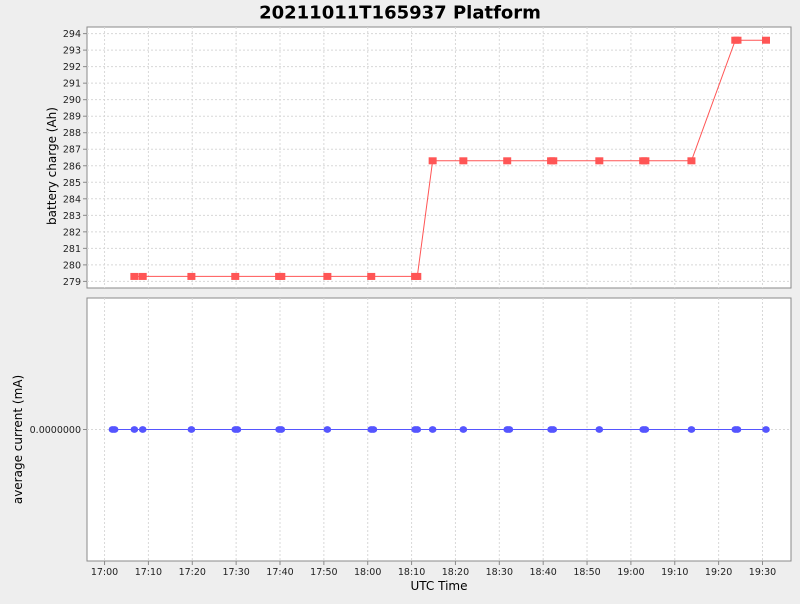  I want to click on battery-y-axis-label: battery charge (Ah), so click(52, 166).